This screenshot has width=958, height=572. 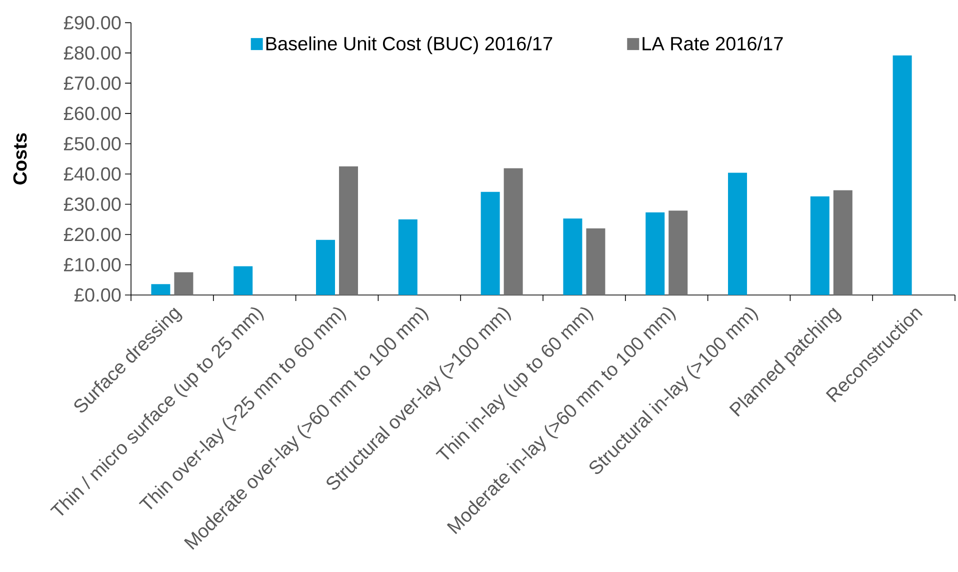 I want to click on y-tick-label: £0.00, so click(x=97, y=295).